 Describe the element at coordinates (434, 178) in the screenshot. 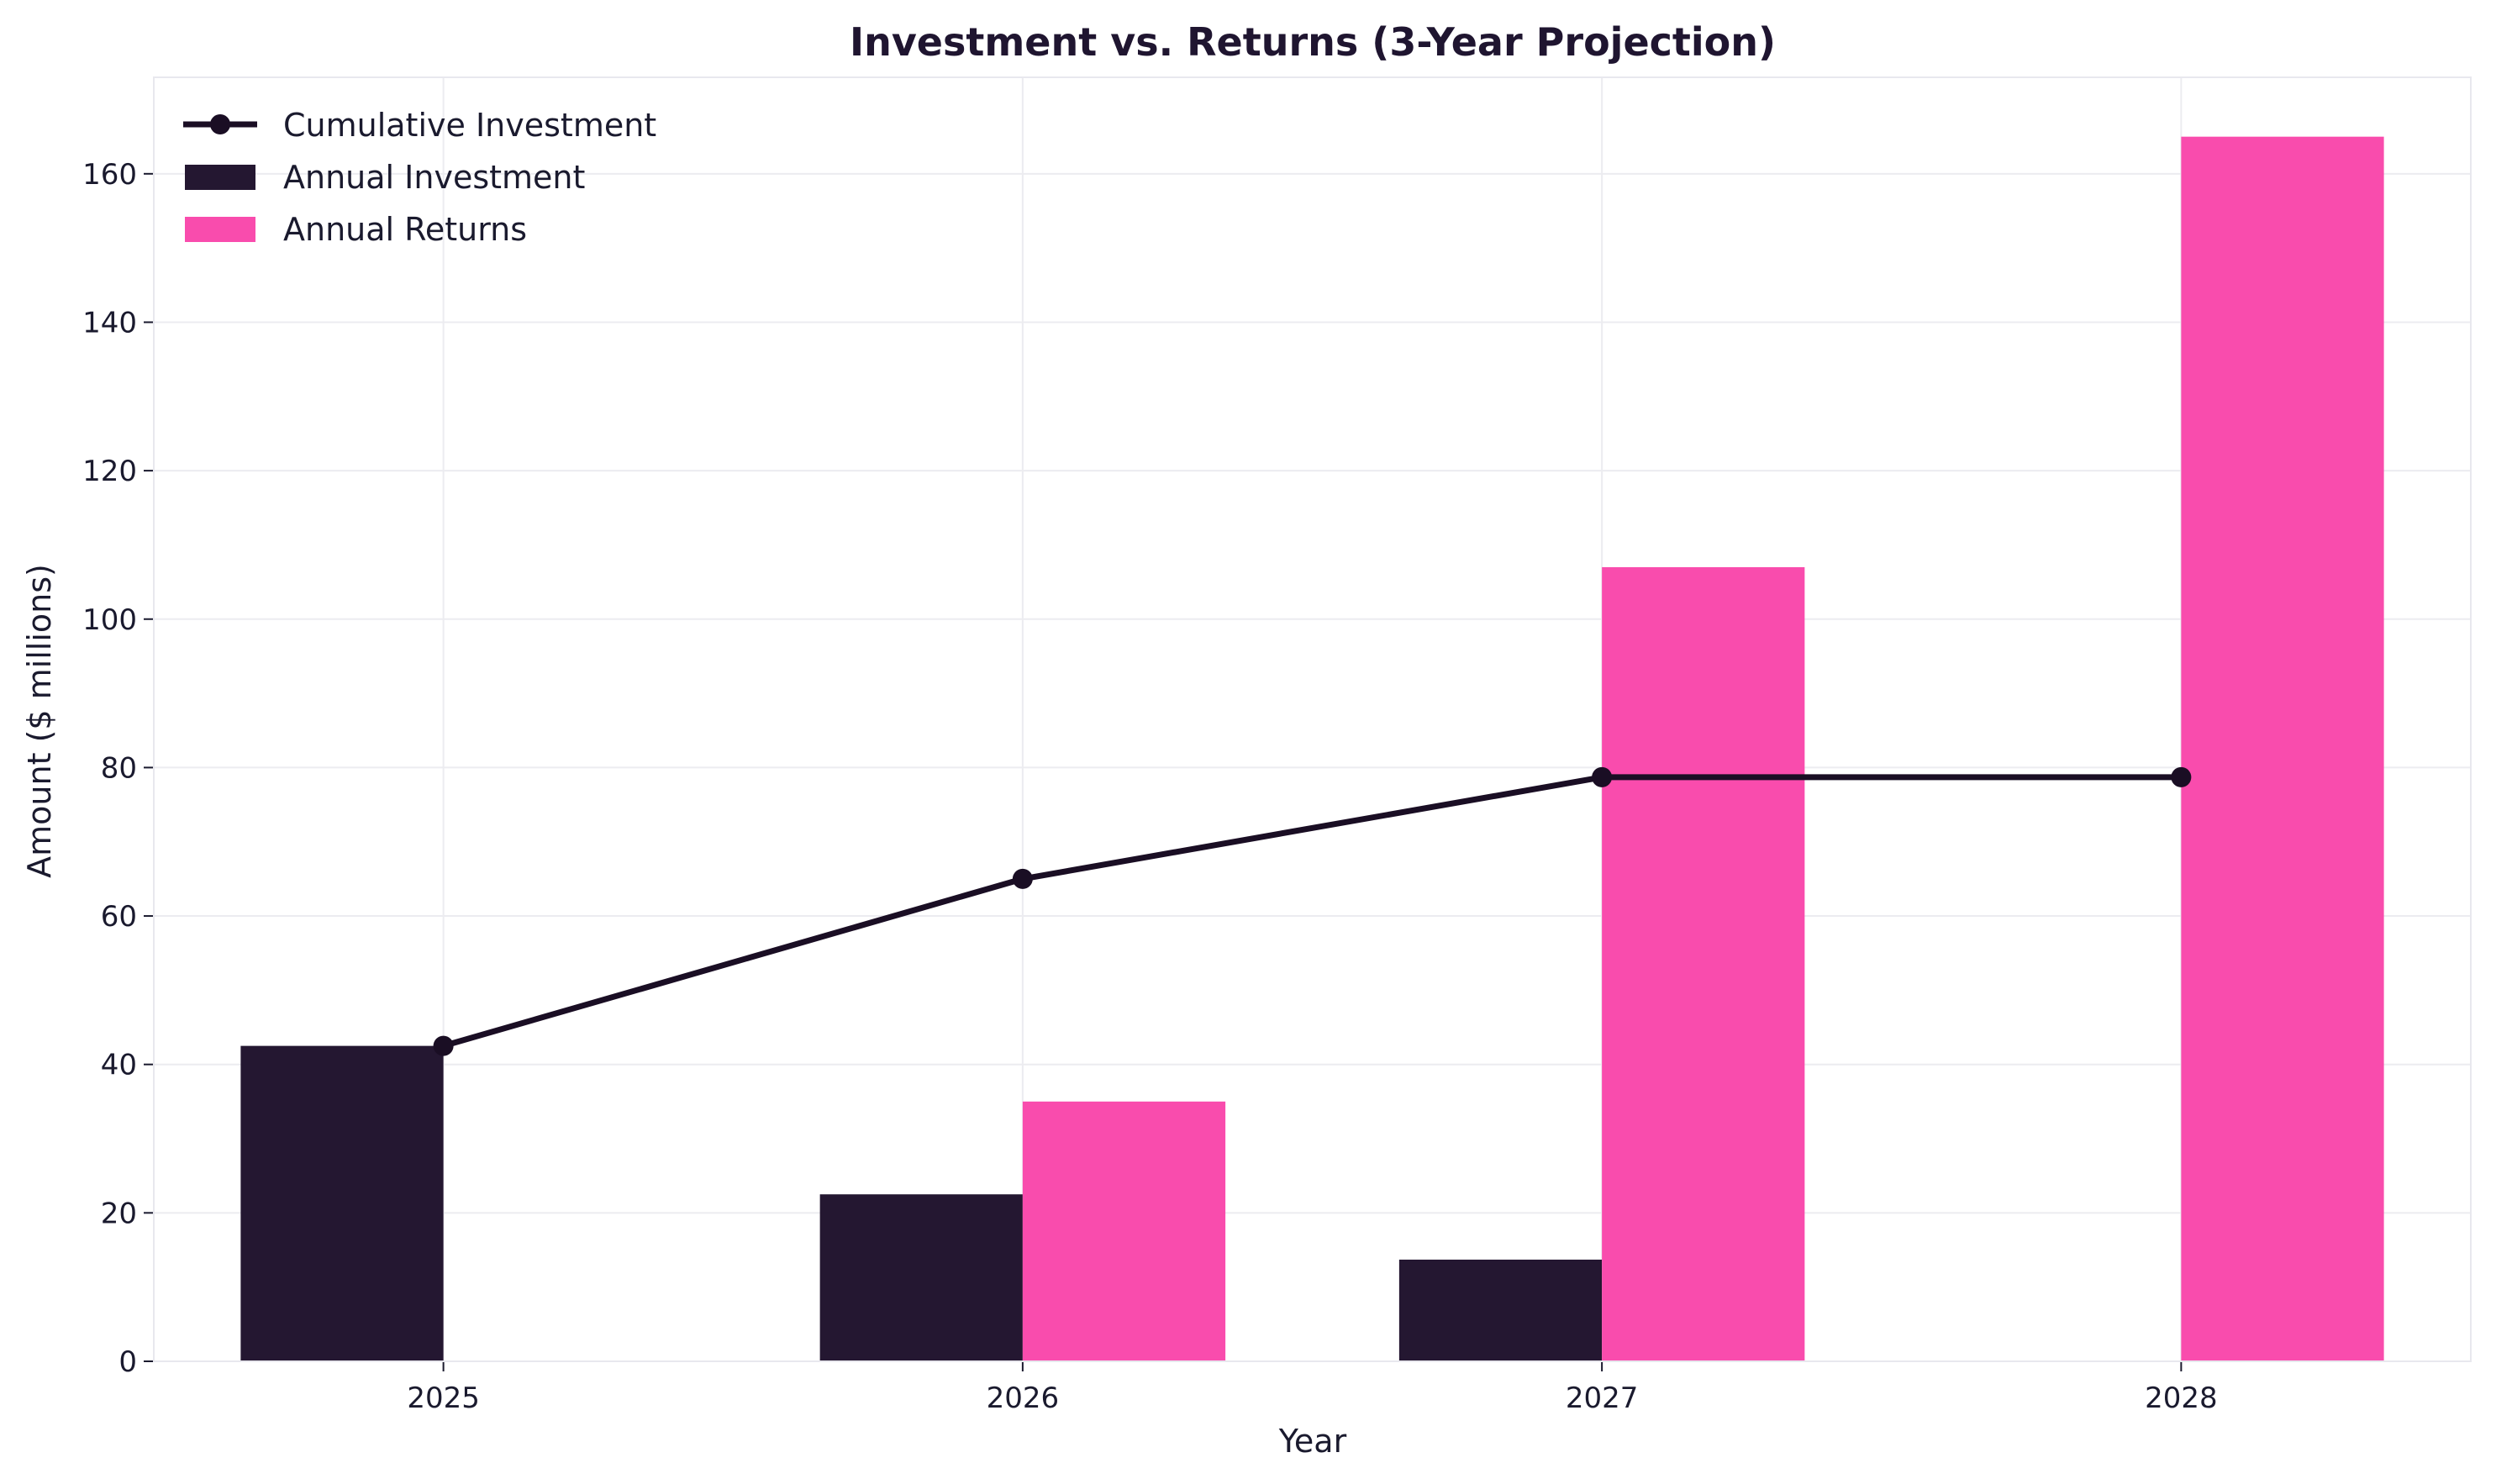

I see `legend-label-annual-investment: Annual Investment` at that location.